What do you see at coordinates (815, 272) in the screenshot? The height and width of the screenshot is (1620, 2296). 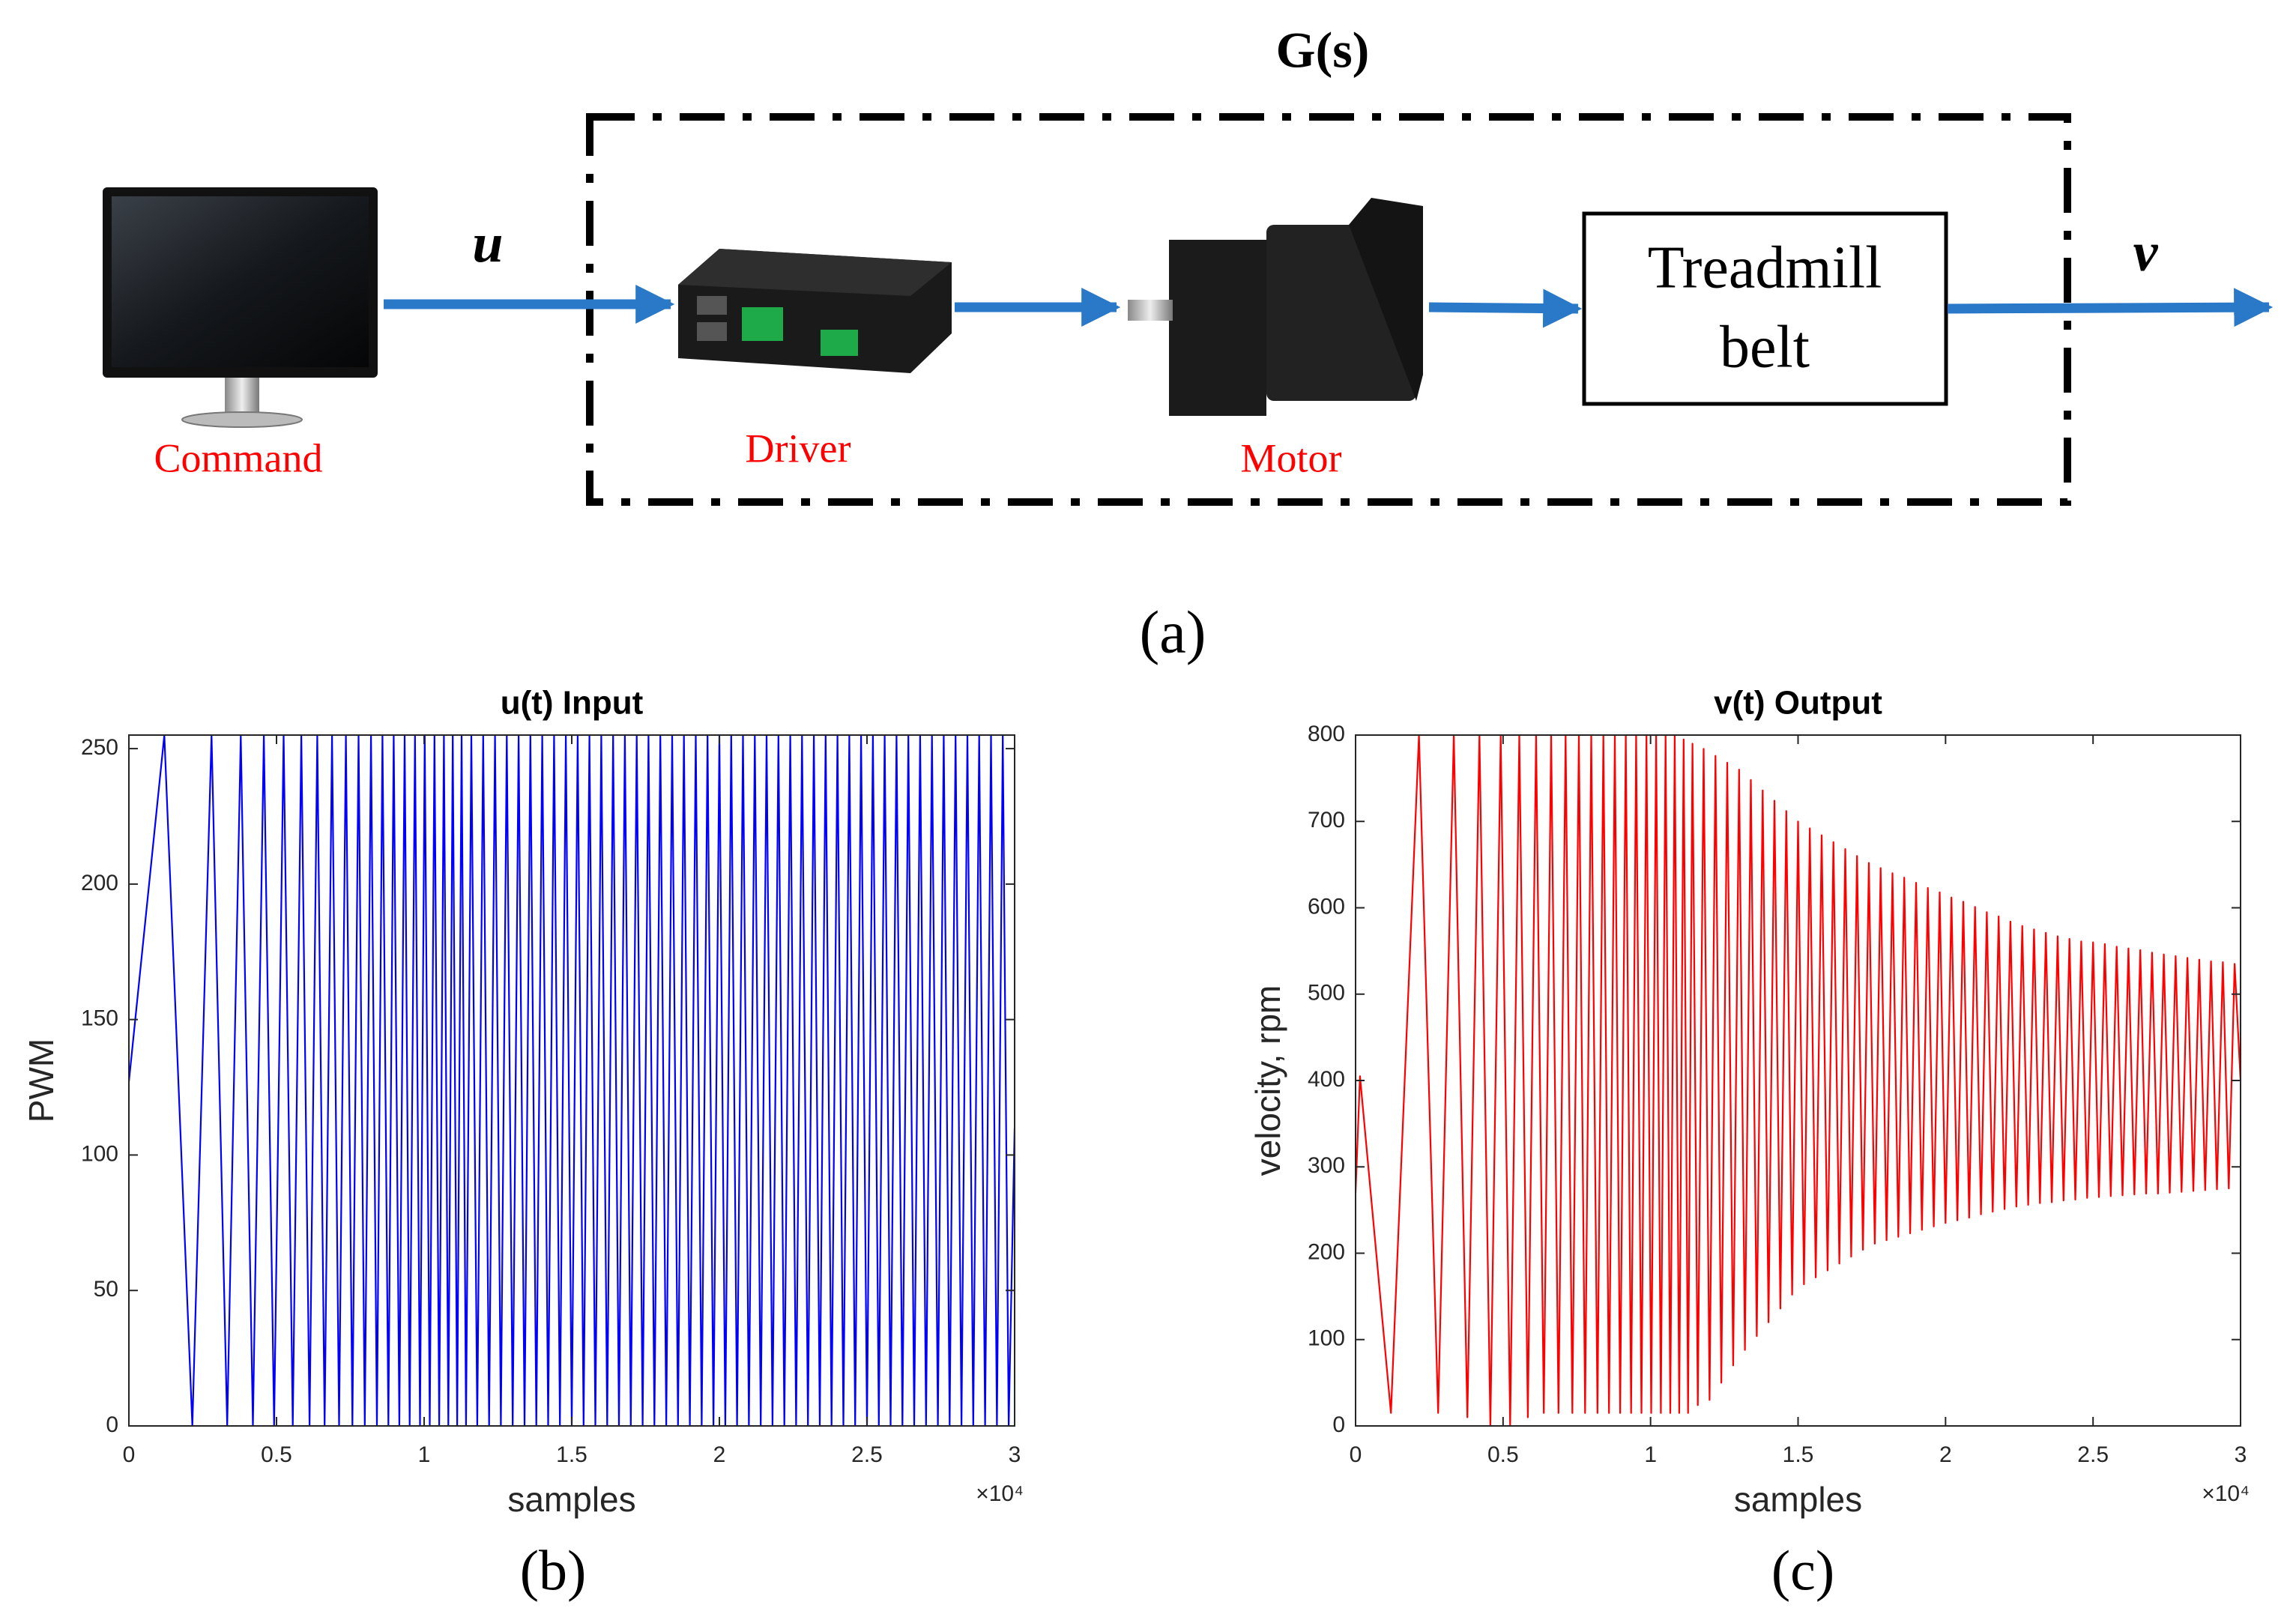 I see `driver-top` at bounding box center [815, 272].